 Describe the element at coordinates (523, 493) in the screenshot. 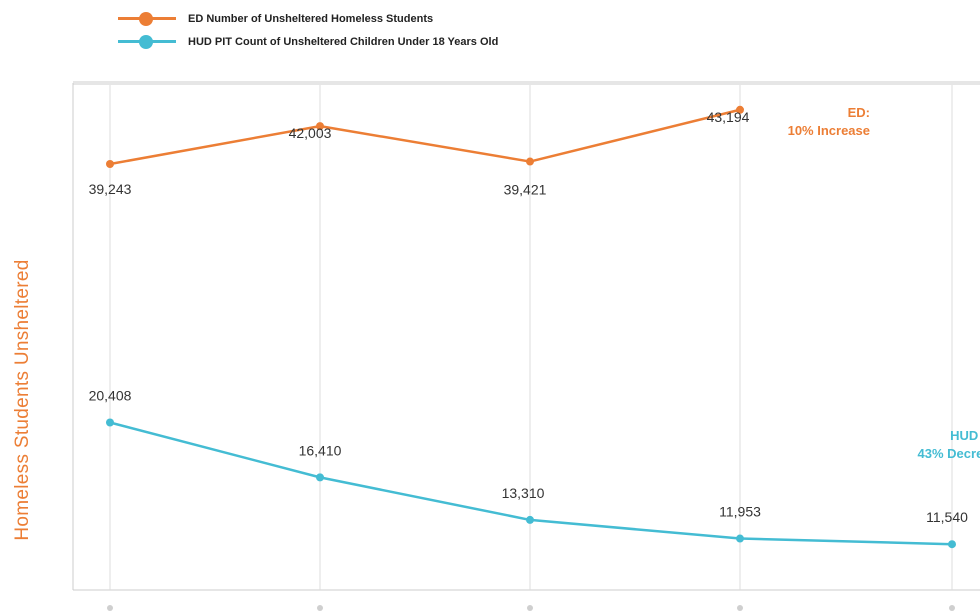

I see `hud-value-label-2: 13,310` at that location.